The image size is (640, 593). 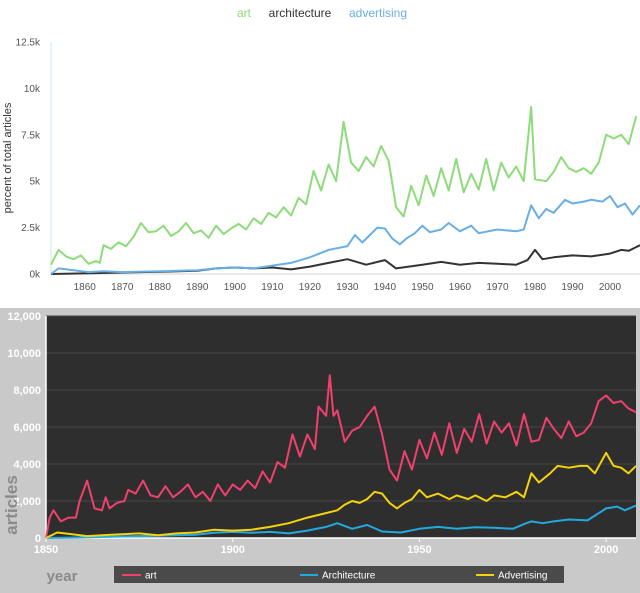 I want to click on bottom-x-axis-title: year, so click(x=62, y=576).